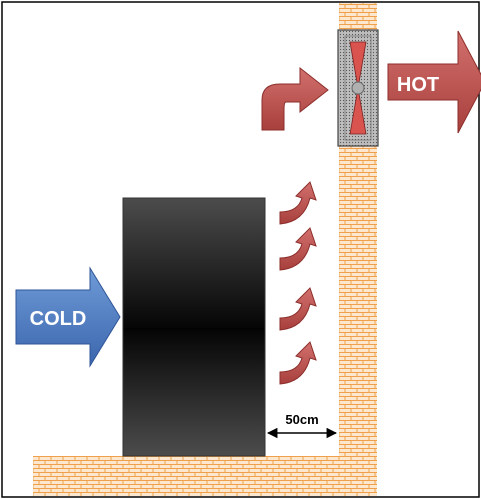 Image resolution: width=481 pixels, height=499 pixels. What do you see at coordinates (301, 419) in the screenshot?
I see `gap-label: 50cm` at bounding box center [301, 419].